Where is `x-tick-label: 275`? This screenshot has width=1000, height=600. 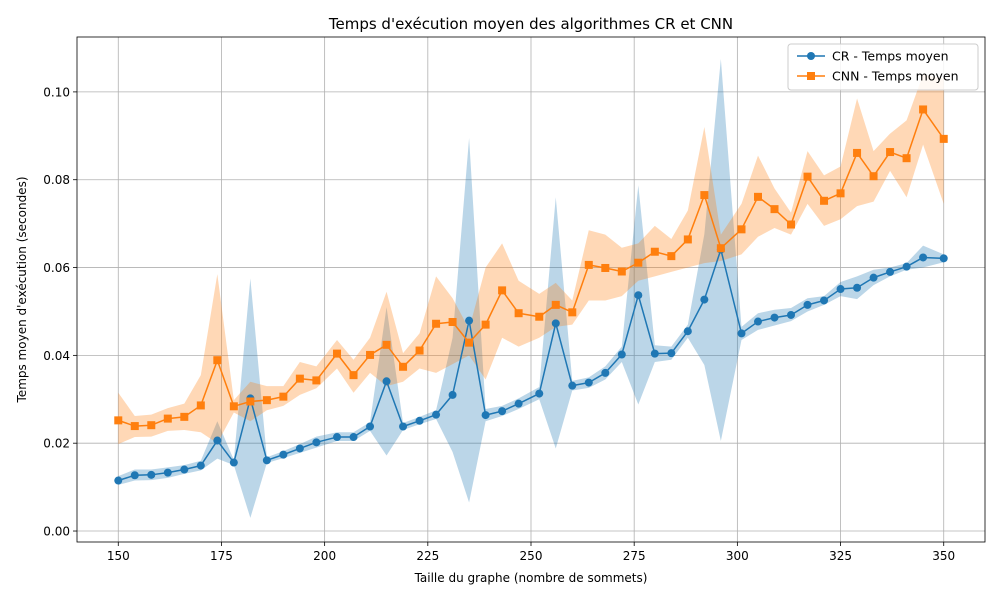 x-tick-label: 275 is located at coordinates (634, 556).